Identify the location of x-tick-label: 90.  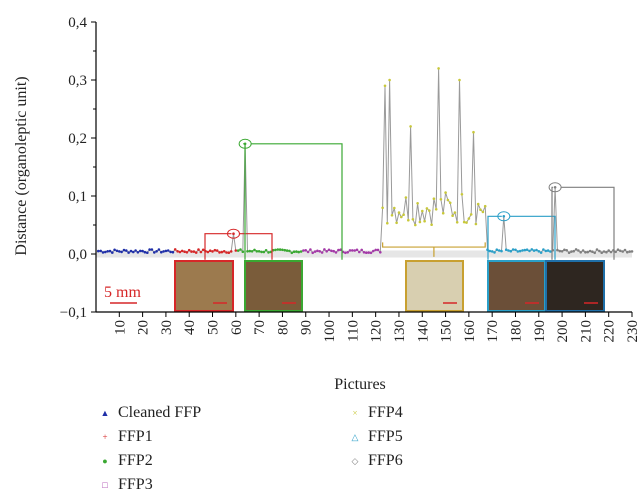
(307, 327).